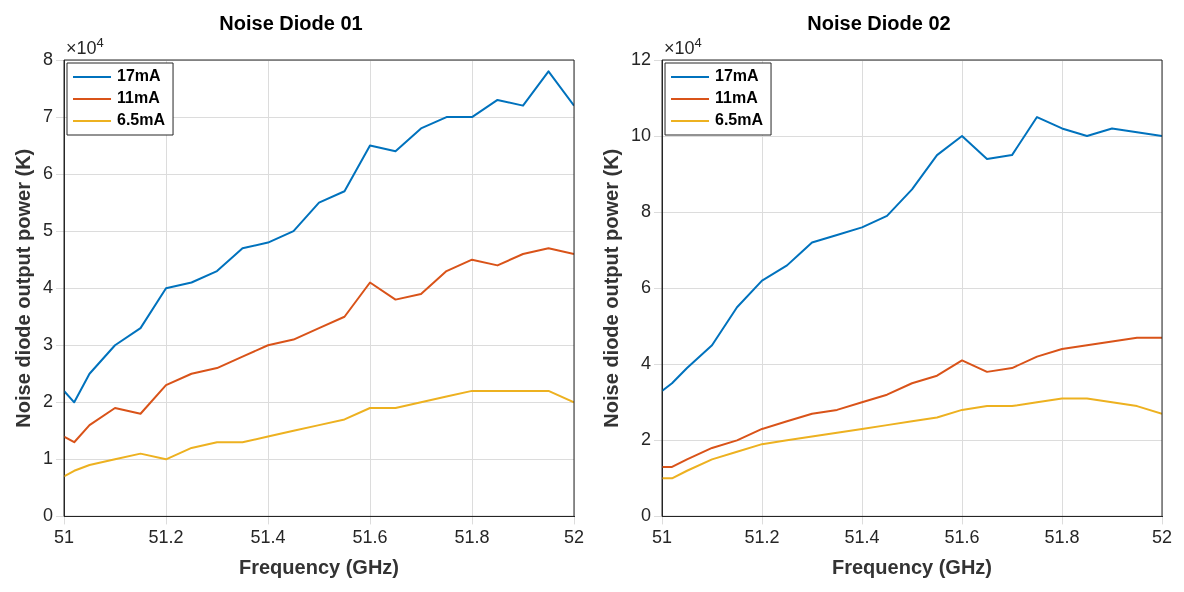 The height and width of the screenshot is (592, 1184). Describe the element at coordinates (48, 116) in the screenshot. I see `y-tick-label: 7` at that location.